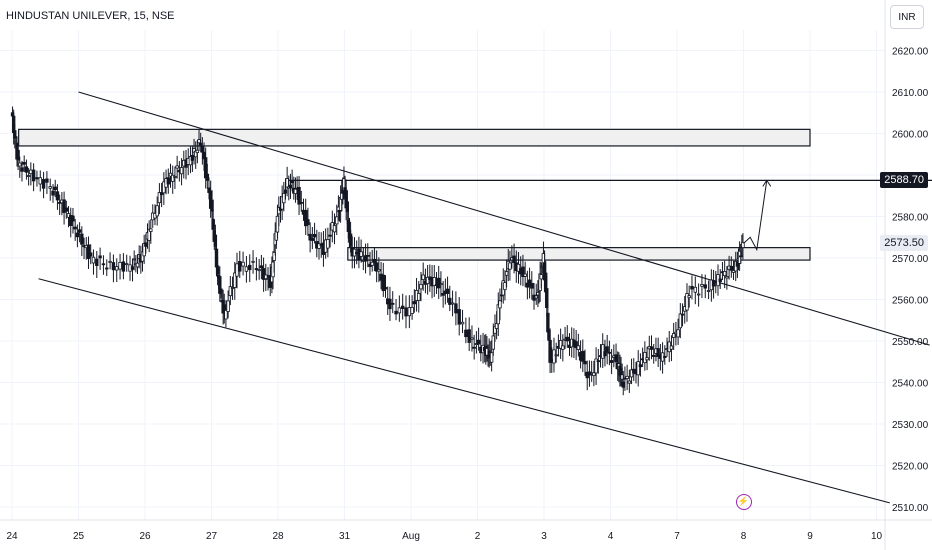 The height and width of the screenshot is (550, 932). Describe the element at coordinates (907, 17) in the screenshot. I see `currency-button: INR` at that location.